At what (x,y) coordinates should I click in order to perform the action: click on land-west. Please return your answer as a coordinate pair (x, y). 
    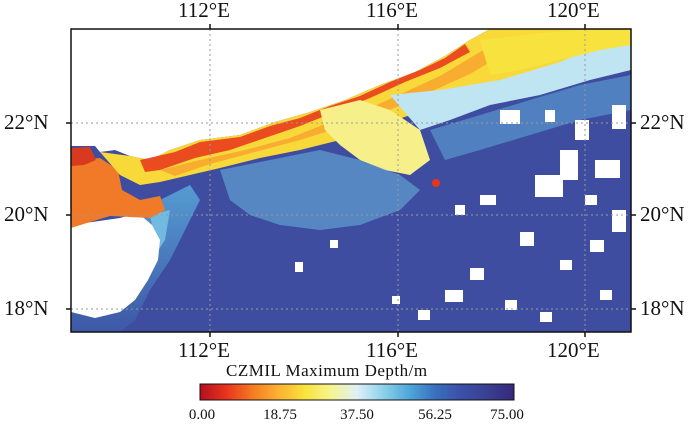
    Looking at the image, I should click on (115, 265).